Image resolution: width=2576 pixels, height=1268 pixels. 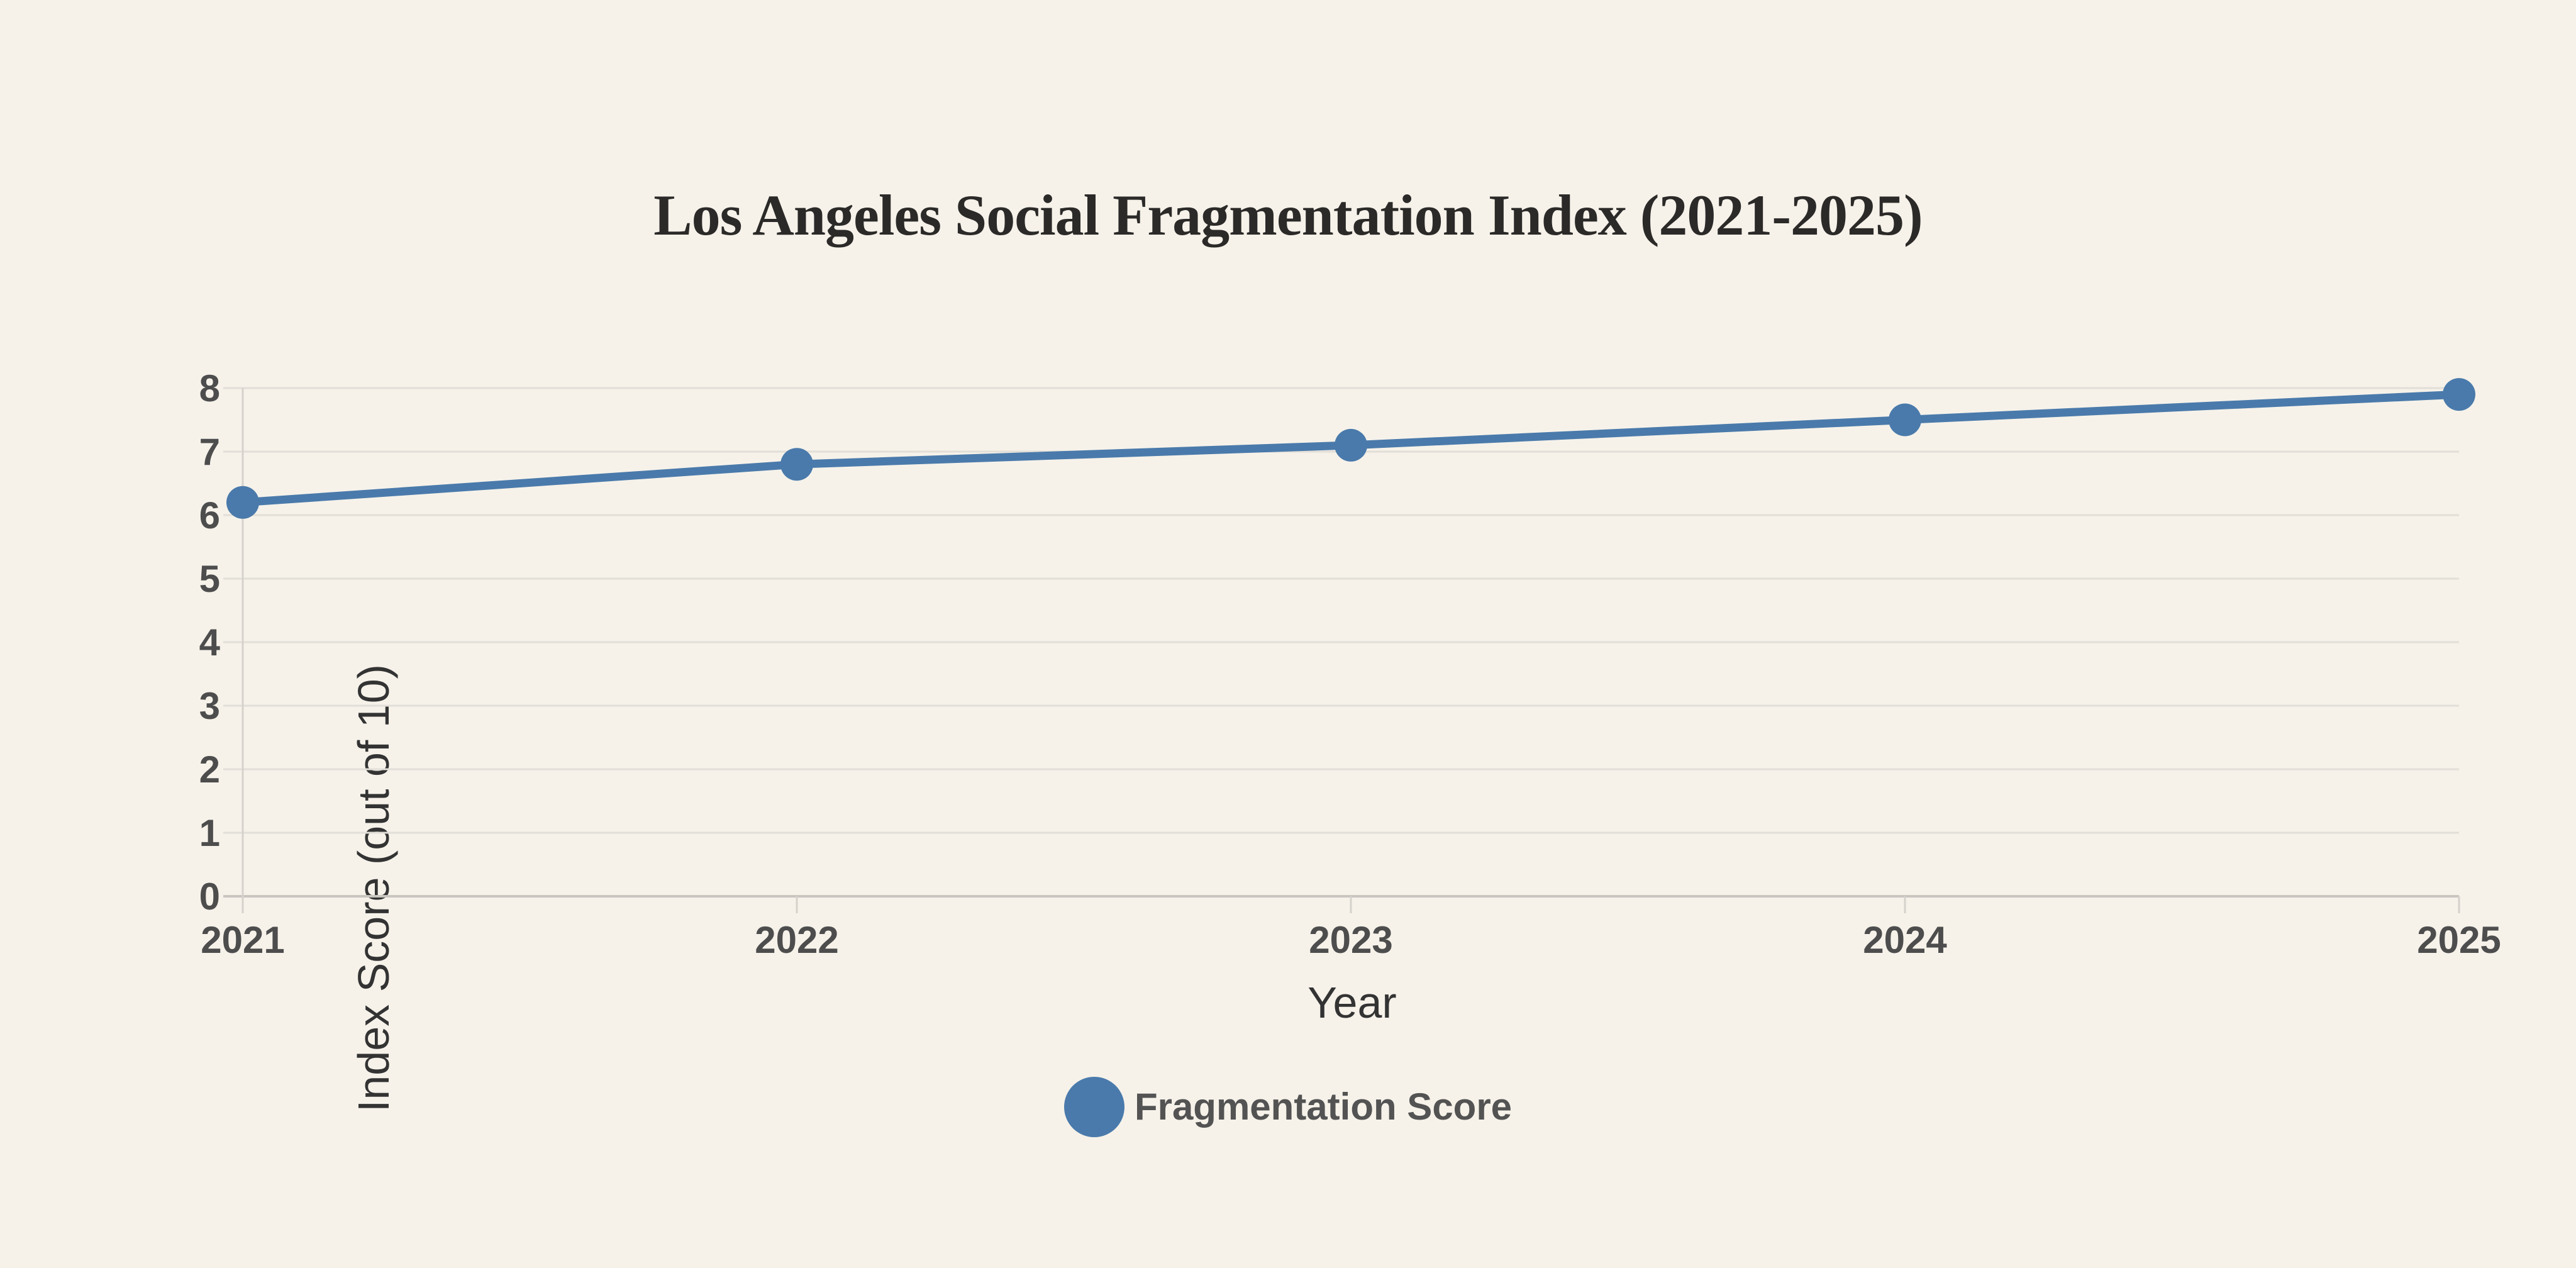 What do you see at coordinates (1323, 1107) in the screenshot?
I see `legend-label: Fragmentation Score` at bounding box center [1323, 1107].